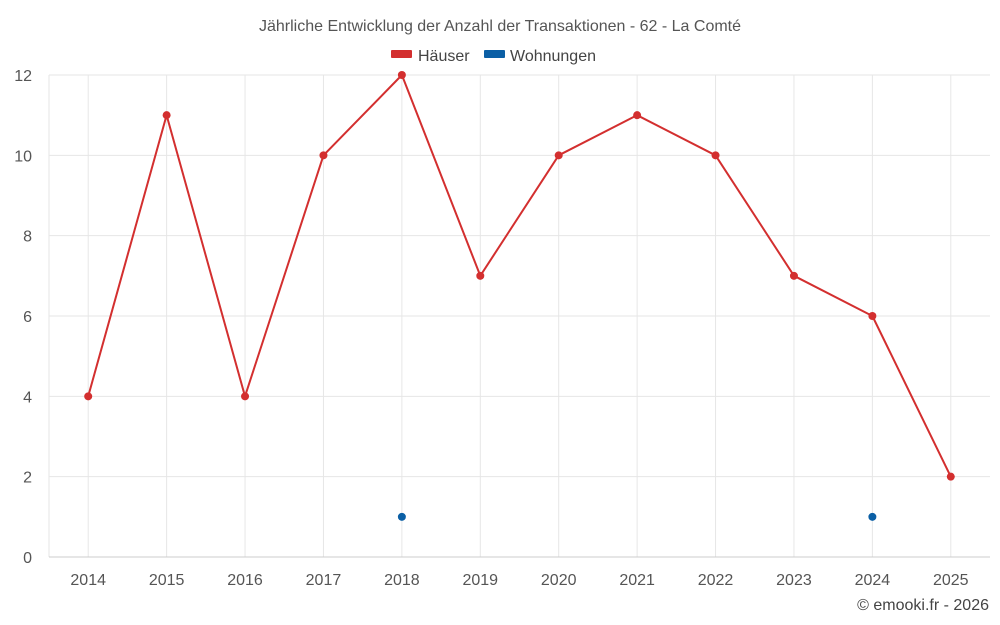 The image size is (1000, 625). I want to click on x-tick-label: 2023, so click(794, 580).